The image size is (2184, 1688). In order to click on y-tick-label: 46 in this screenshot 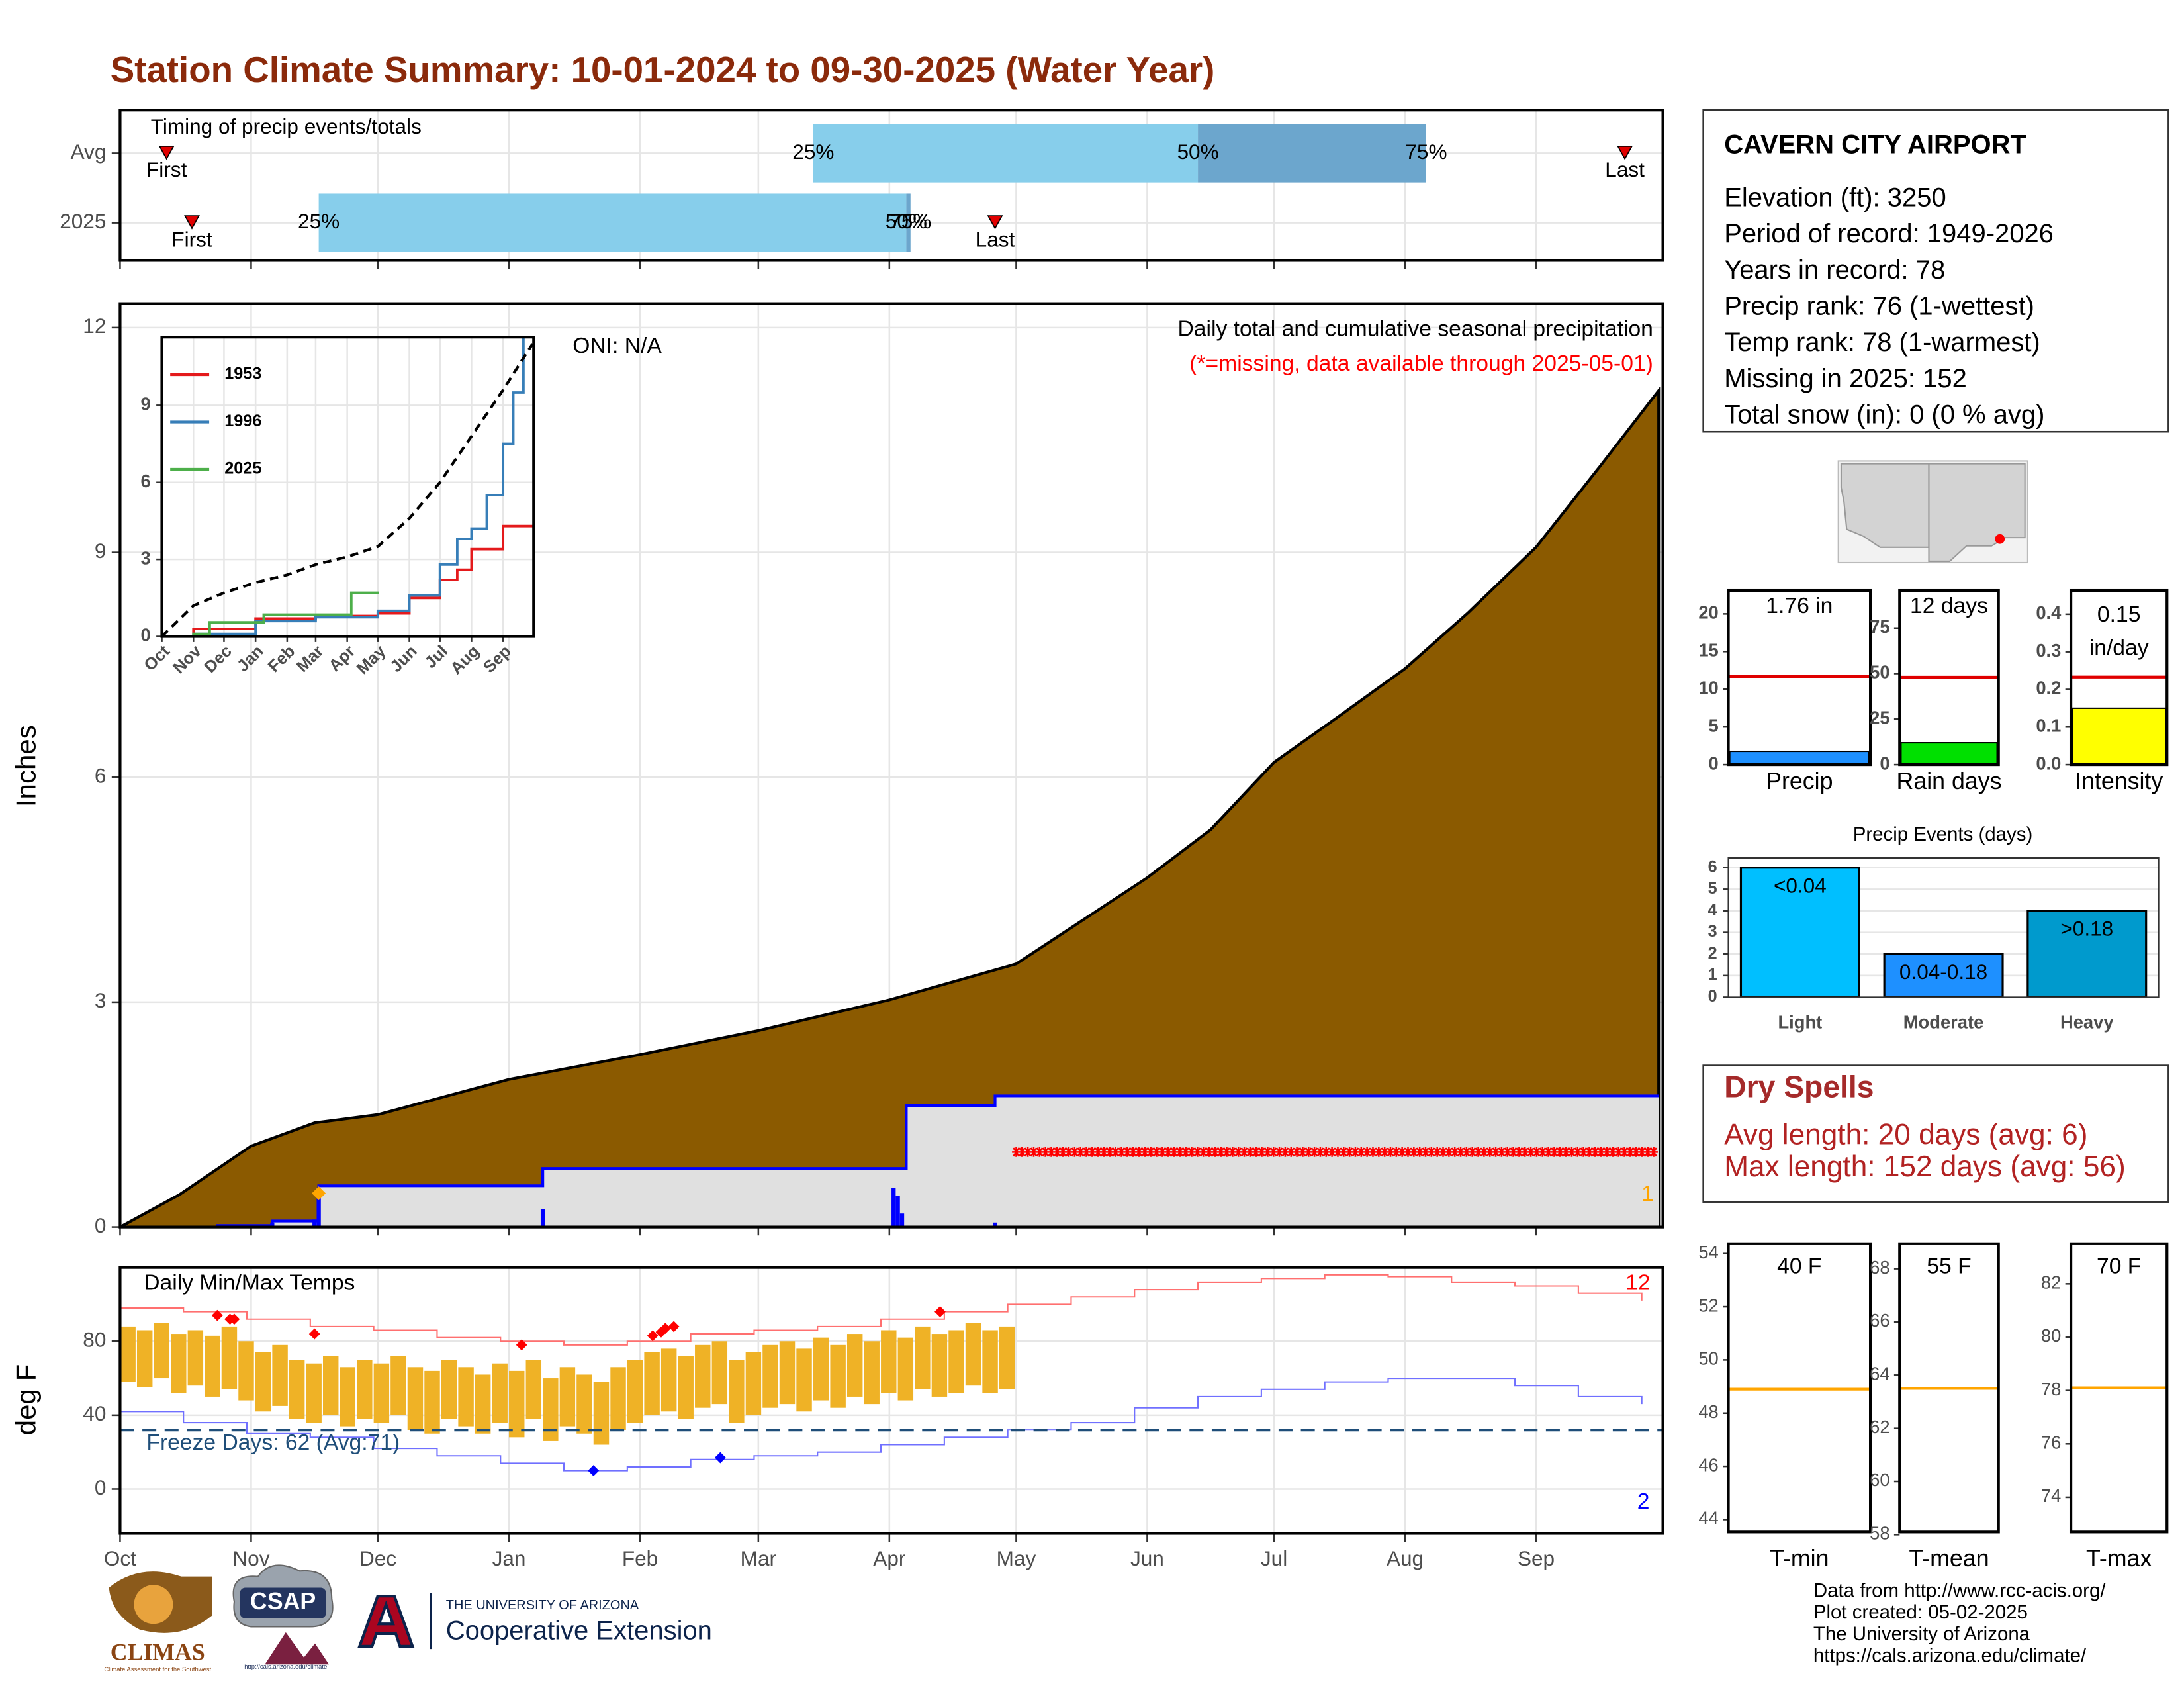, I will do `click(1708, 1464)`.